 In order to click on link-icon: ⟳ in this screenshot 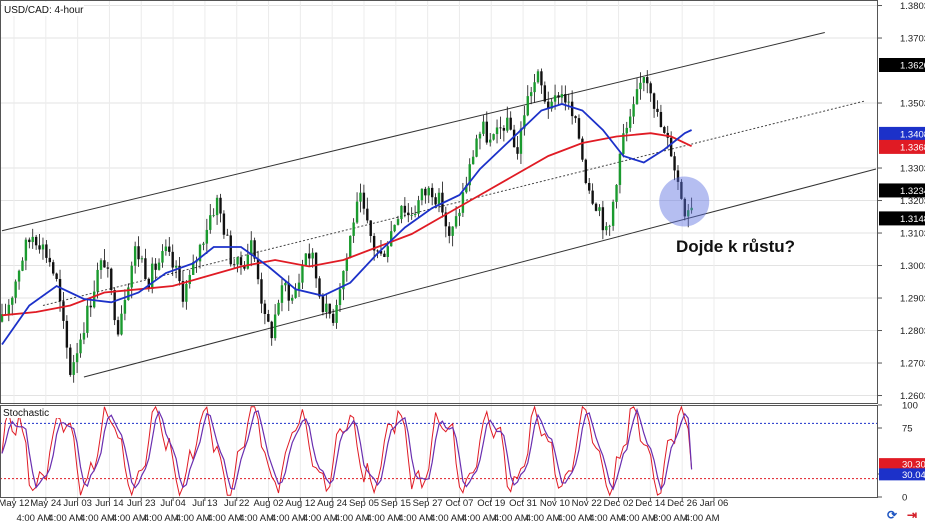, I will do `click(892, 515)`.